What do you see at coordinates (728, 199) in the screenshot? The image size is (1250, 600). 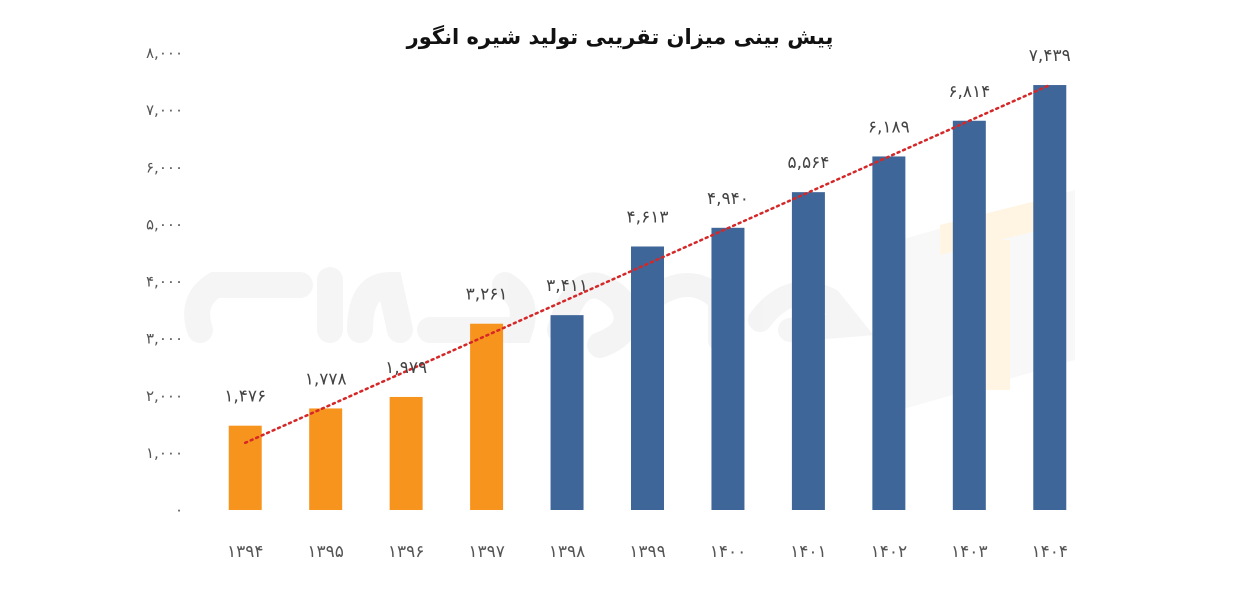 I see `data-label: ۴,۹۴۰` at bounding box center [728, 199].